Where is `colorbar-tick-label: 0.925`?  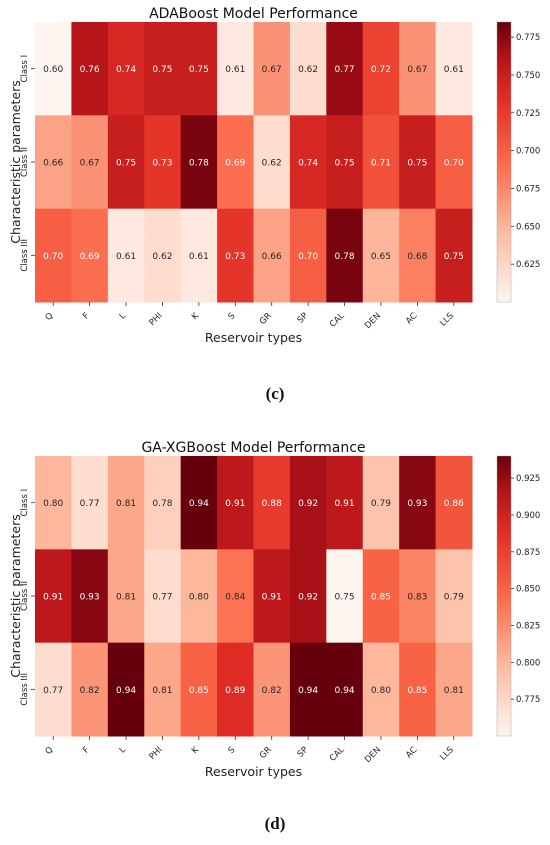 colorbar-tick-label: 0.925 is located at coordinates (528, 479).